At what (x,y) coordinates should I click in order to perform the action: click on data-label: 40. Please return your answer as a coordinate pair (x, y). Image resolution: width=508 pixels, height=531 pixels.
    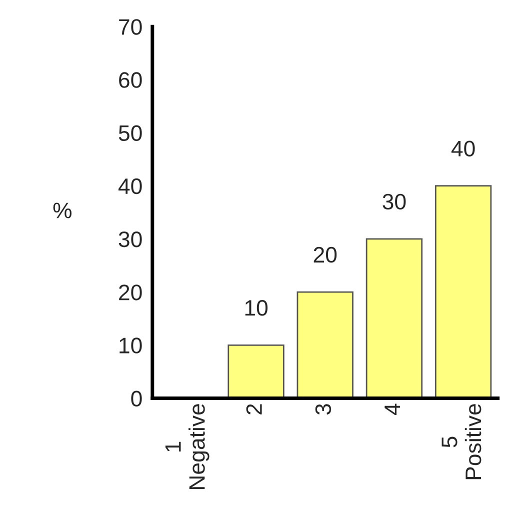
    Looking at the image, I should click on (463, 148).